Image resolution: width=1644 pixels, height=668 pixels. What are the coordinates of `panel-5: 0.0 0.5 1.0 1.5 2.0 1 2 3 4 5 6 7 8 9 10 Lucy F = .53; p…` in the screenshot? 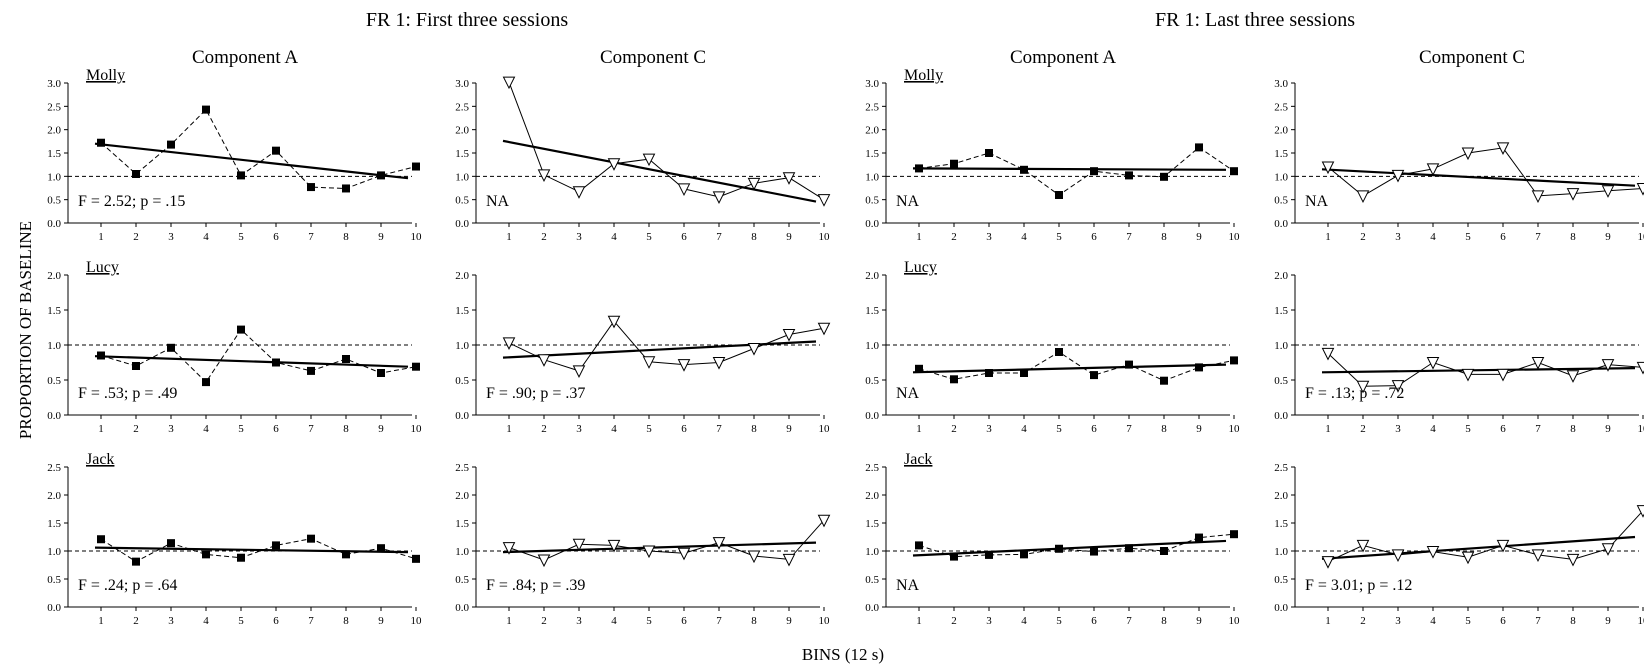 It's located at (234, 347).